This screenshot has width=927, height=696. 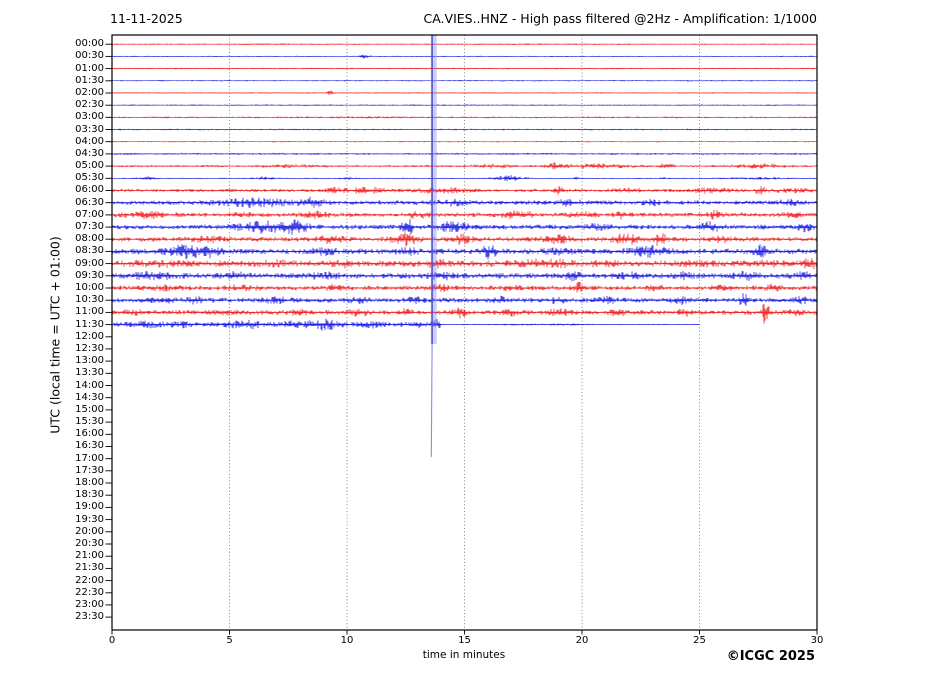 I want to click on row-label-00:00: 00:00, so click(x=89, y=44).